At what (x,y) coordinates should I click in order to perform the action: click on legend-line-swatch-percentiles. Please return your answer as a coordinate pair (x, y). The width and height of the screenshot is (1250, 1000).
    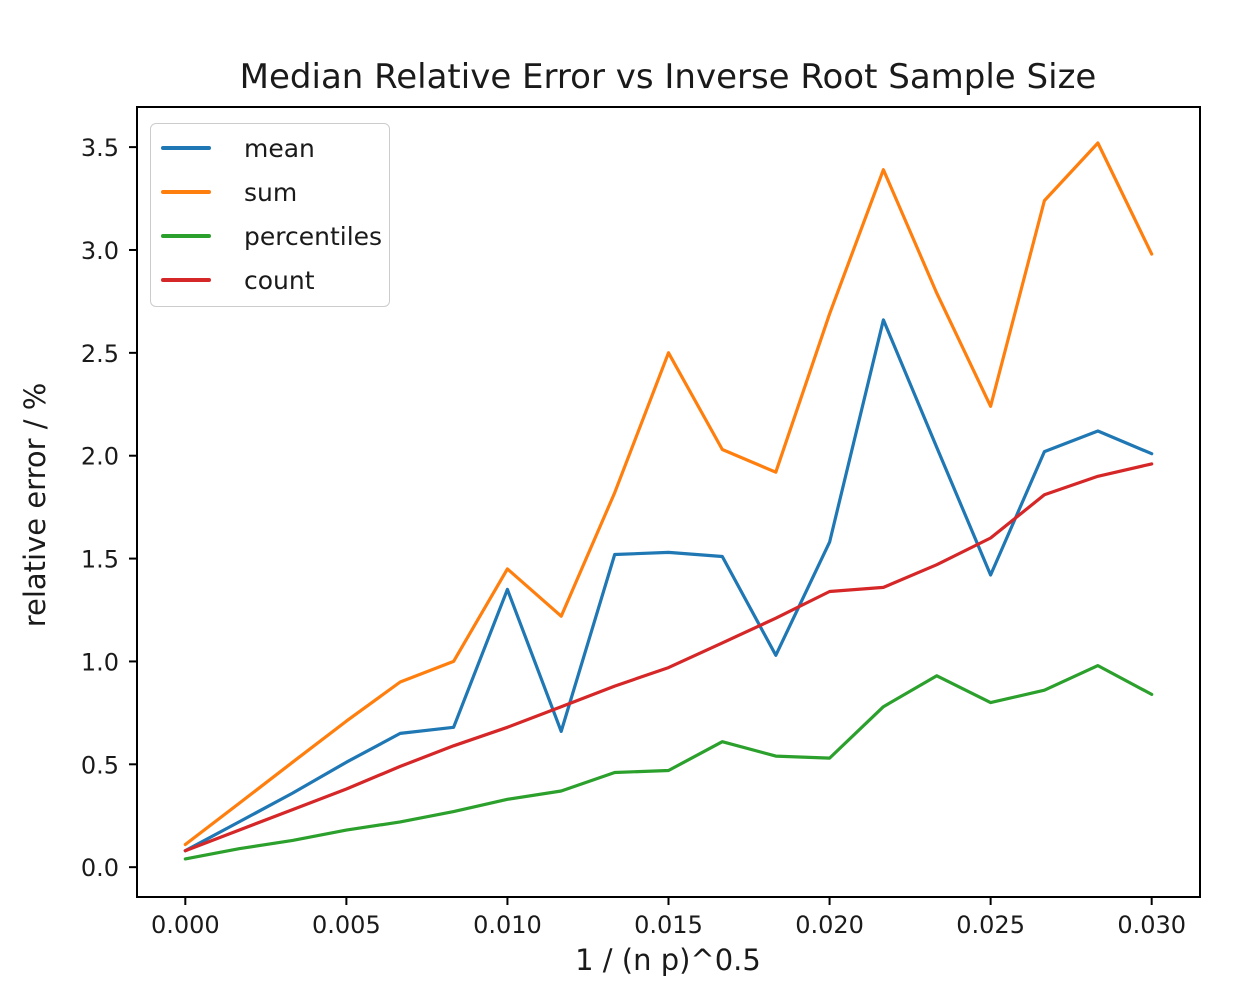
    Looking at the image, I should click on (186, 236).